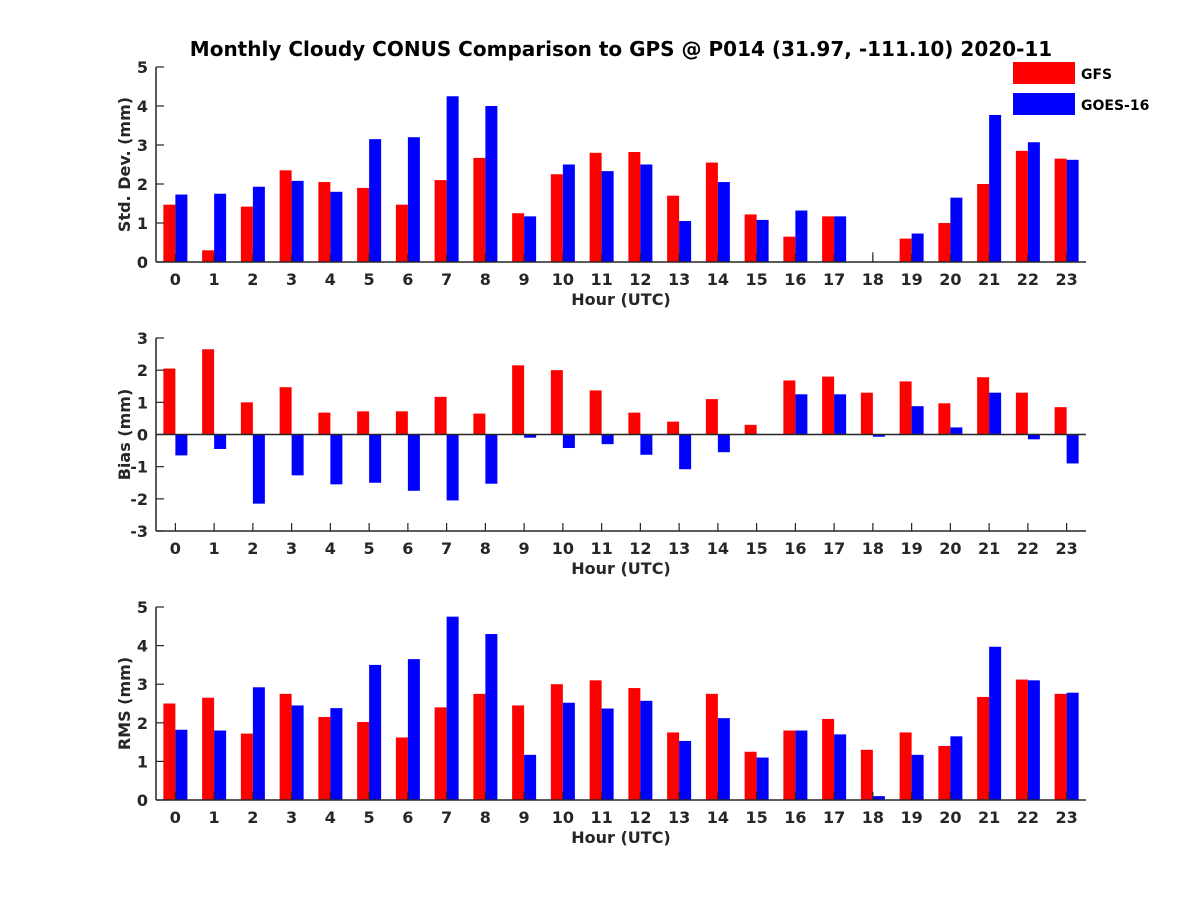 This screenshot has height=900, width=1200. I want to click on x-tick-label: 23, so click(1066, 548).